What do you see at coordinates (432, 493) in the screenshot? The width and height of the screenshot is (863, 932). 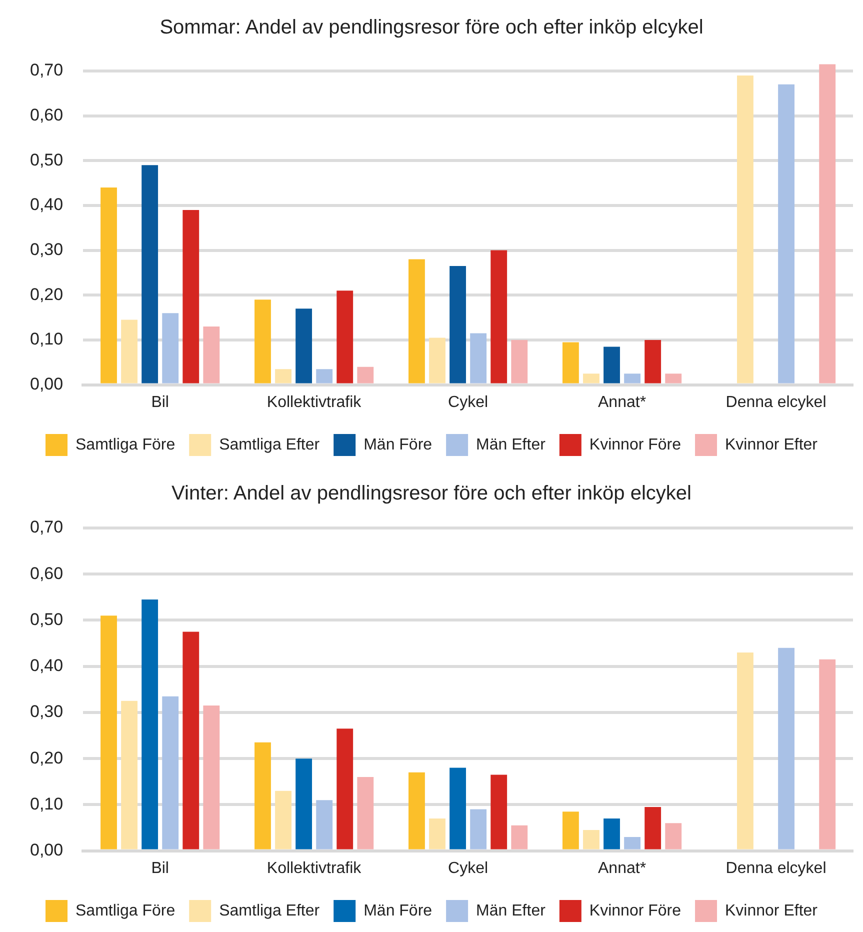 I see `chart-title: Vinter: Andel av pendlingsresor före och efter inköp elcykel` at bounding box center [432, 493].